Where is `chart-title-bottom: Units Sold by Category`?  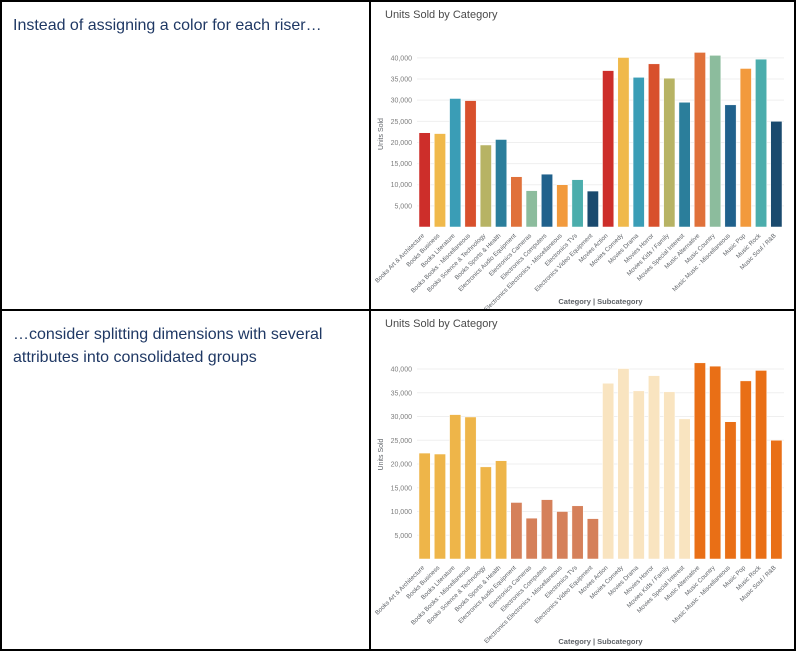
chart-title-bottom: Units Sold by Category is located at coordinates (441, 324).